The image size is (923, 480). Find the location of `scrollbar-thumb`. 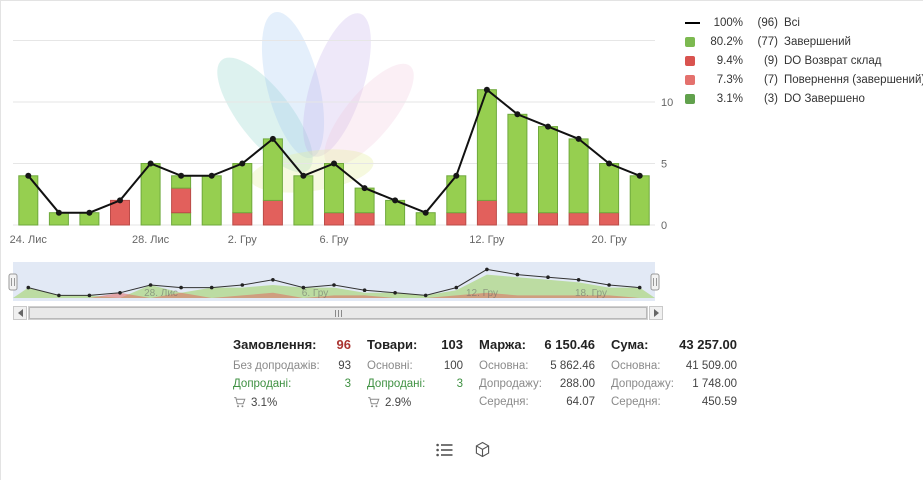

scrollbar-thumb is located at coordinates (338, 313).